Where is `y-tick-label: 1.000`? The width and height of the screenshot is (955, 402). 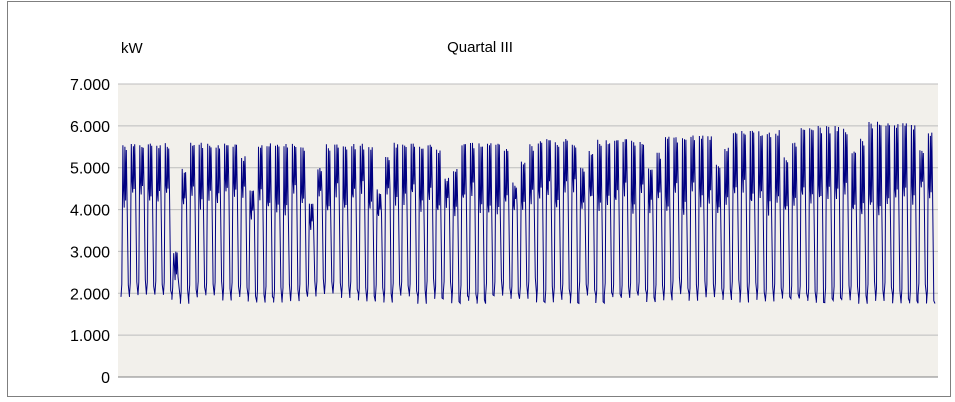
y-tick-label: 1.000 is located at coordinates (90, 336).